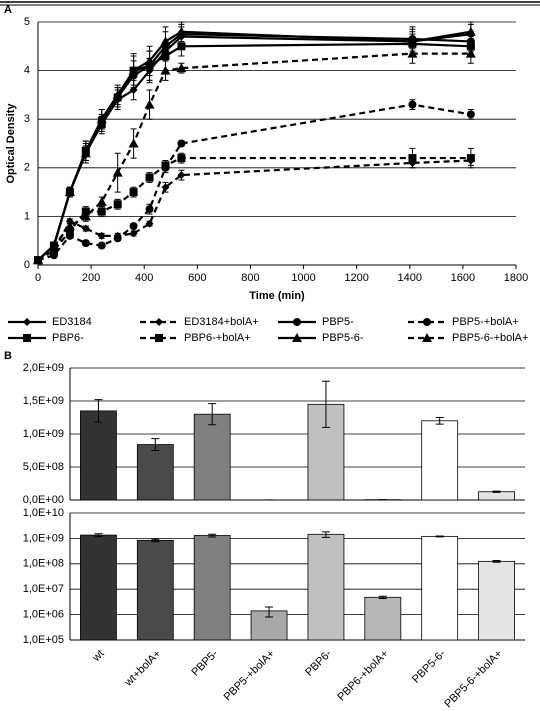  I want to click on x-tick-label: PBP5-, so click(204, 662).